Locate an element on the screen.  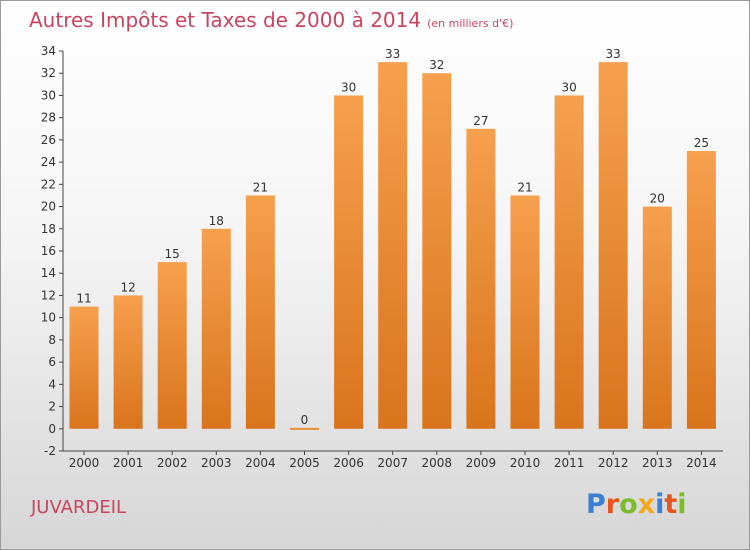
chart-title-text: Autres Impôts et Taxes de 2000 à 2014 is located at coordinates (225, 20).